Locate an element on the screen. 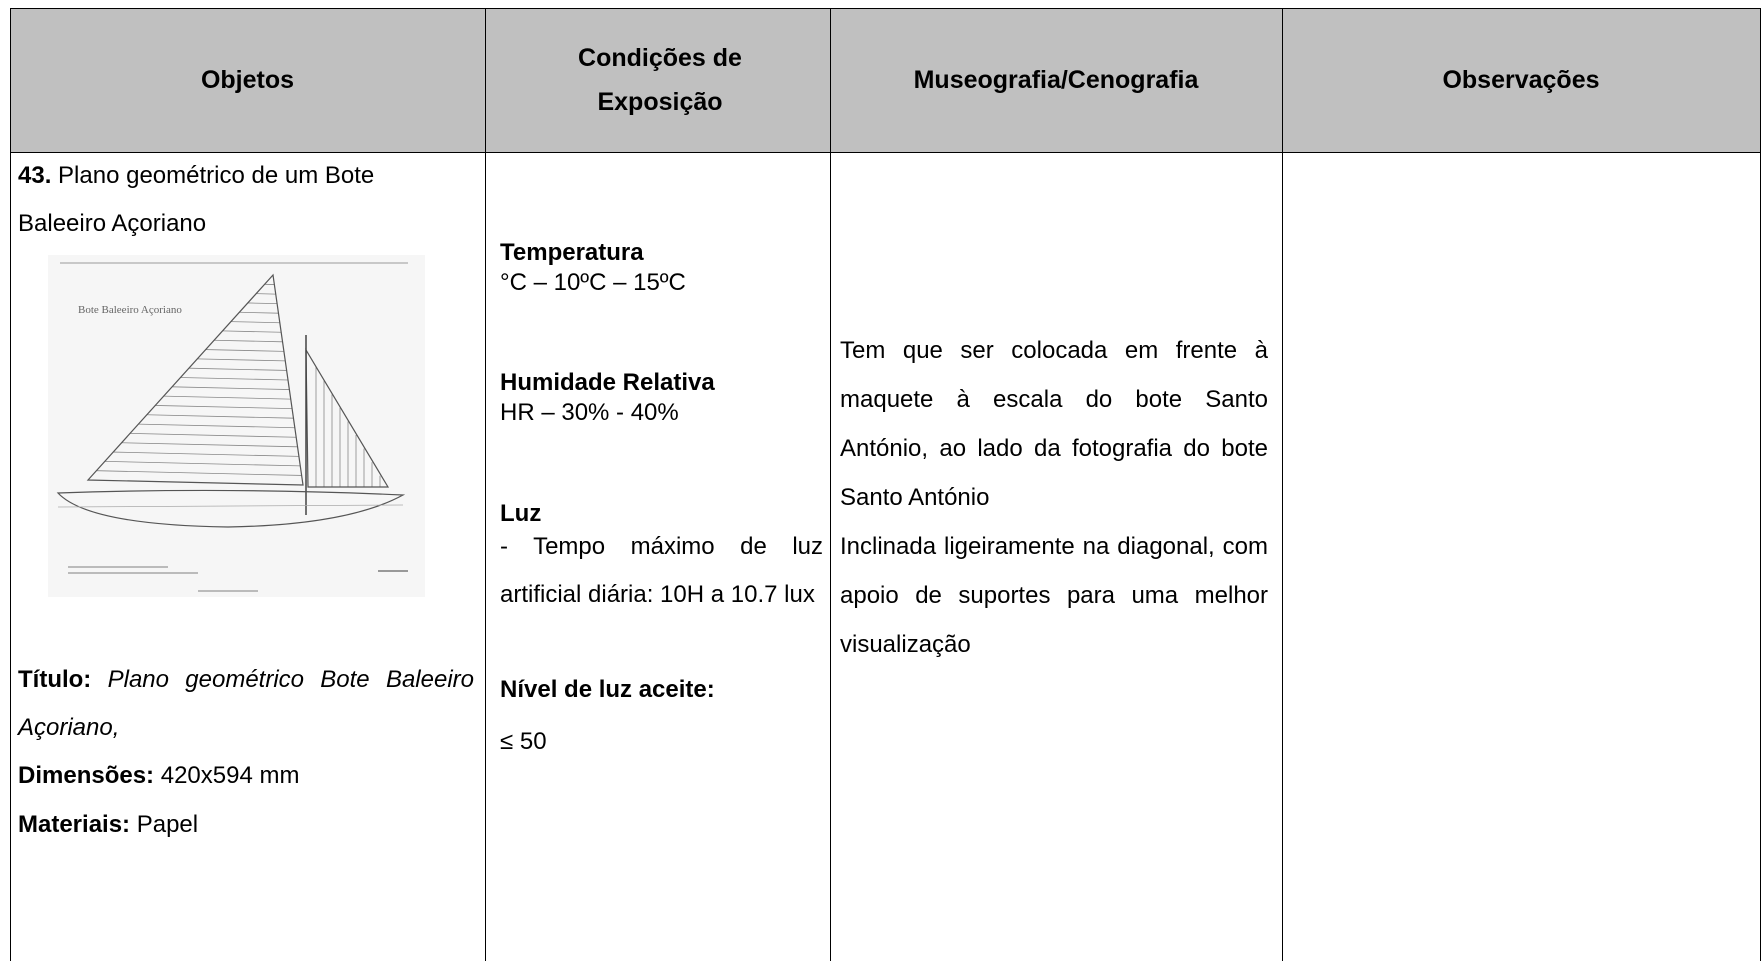 This screenshot has height=961, width=1762. header-cell: Condições de Exposição is located at coordinates (660, 80).